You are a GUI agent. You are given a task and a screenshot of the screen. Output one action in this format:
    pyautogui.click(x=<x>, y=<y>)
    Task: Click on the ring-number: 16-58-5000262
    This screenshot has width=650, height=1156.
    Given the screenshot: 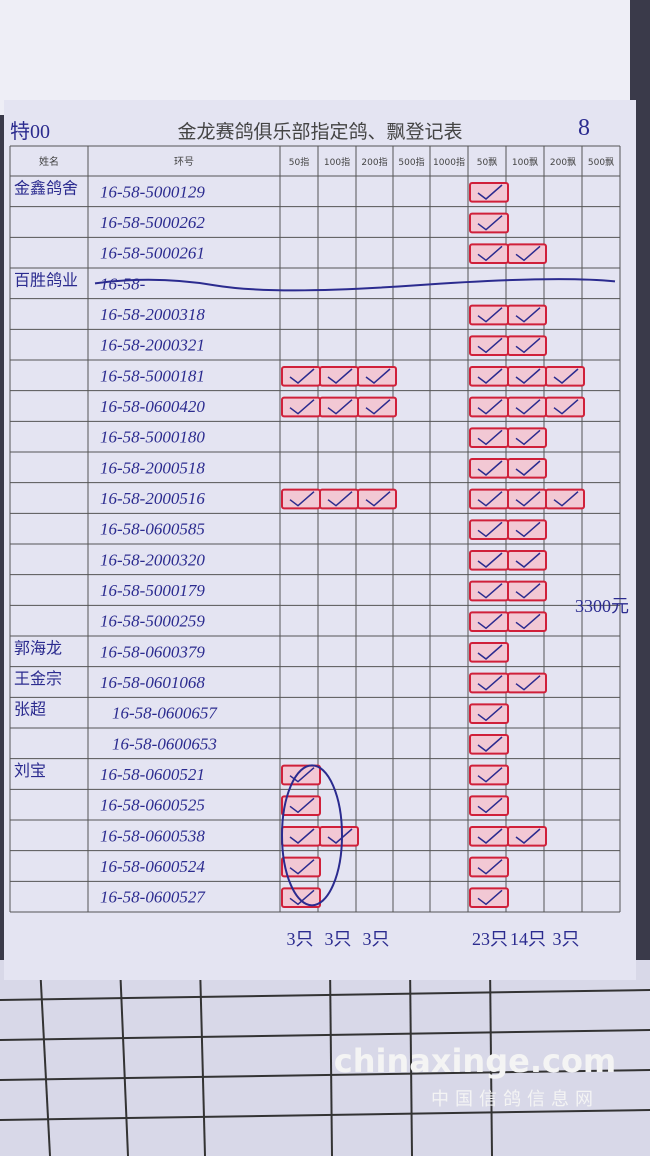 What is the action you would take?
    pyautogui.click(x=152, y=222)
    